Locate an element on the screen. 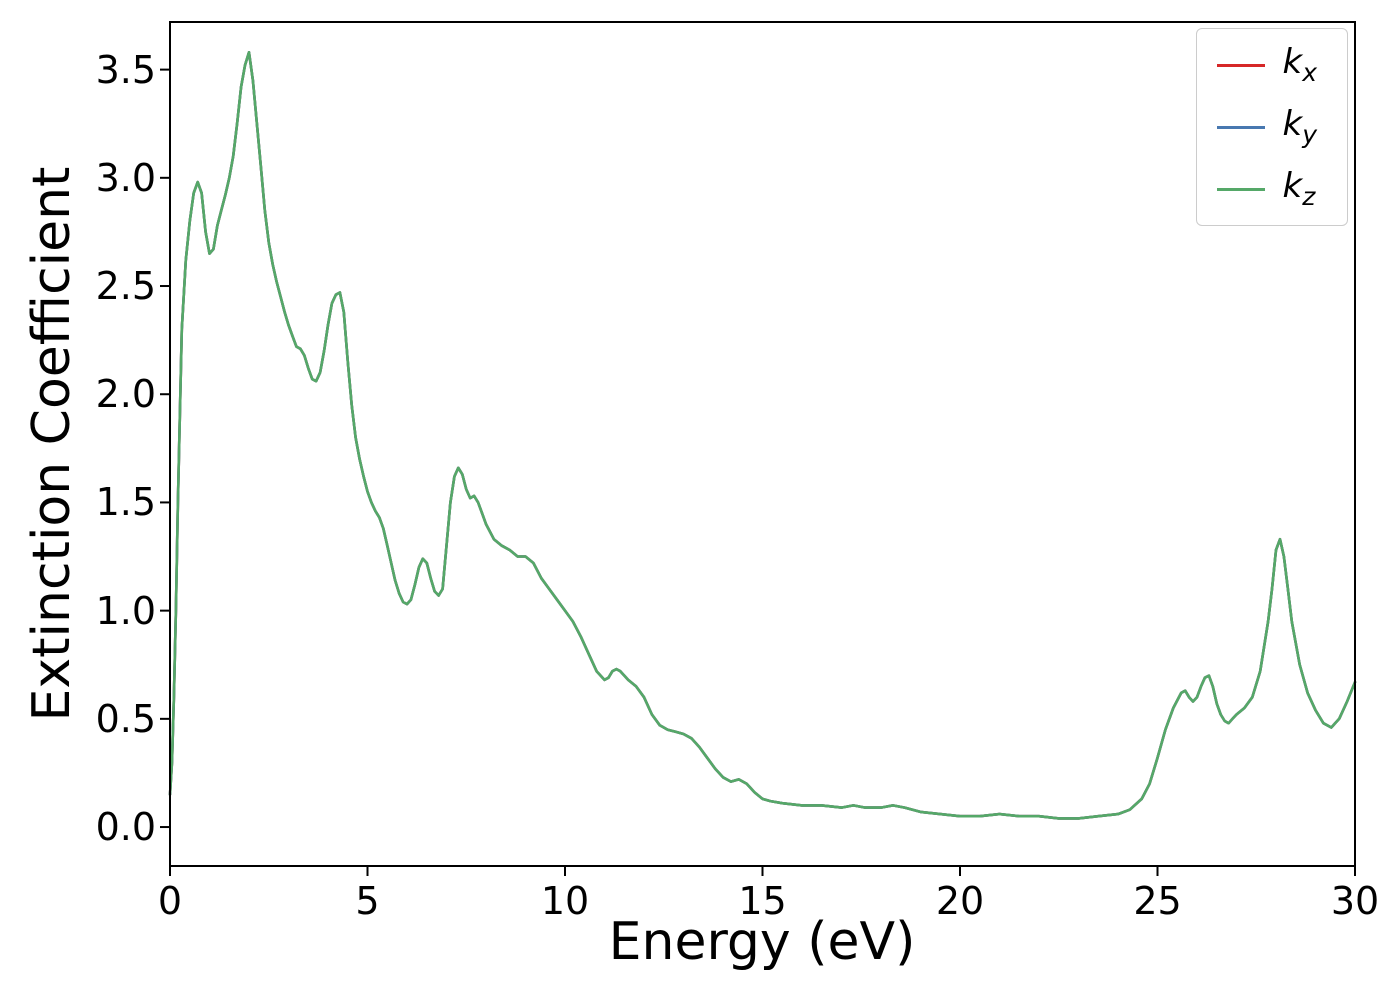 This screenshot has height=1000, width=1400. y-tick-label: 2.5 is located at coordinates (125, 286).